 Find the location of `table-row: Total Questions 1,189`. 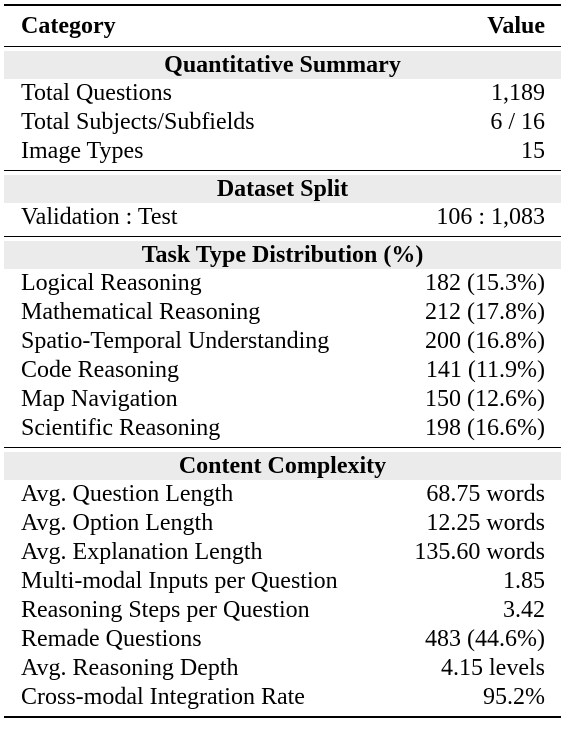

table-row: Total Questions 1,189 is located at coordinates (282, 93).